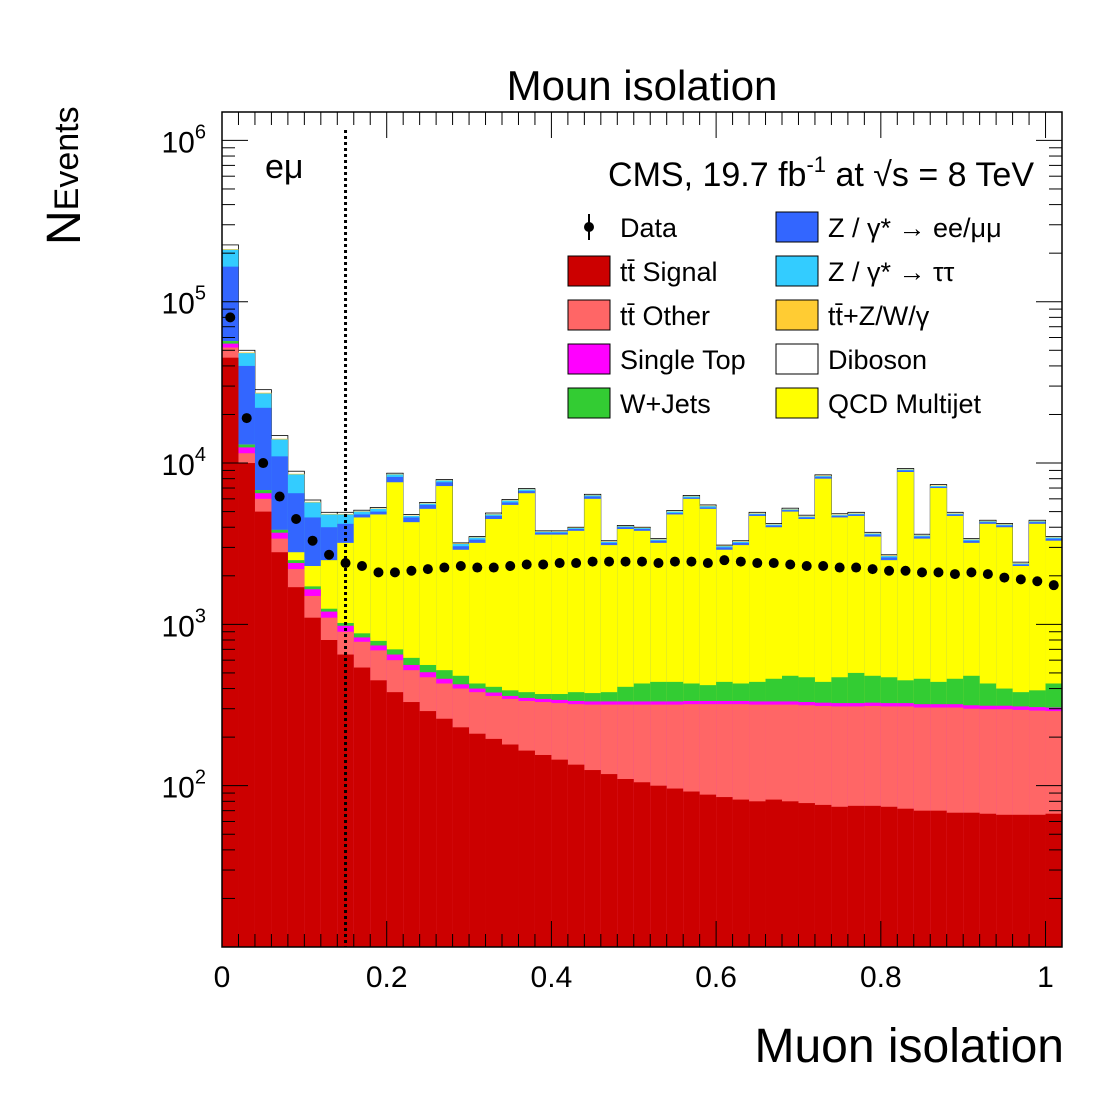 This screenshot has width=1118, height=1115. I want to click on channel-label: eμ, so click(284, 167).